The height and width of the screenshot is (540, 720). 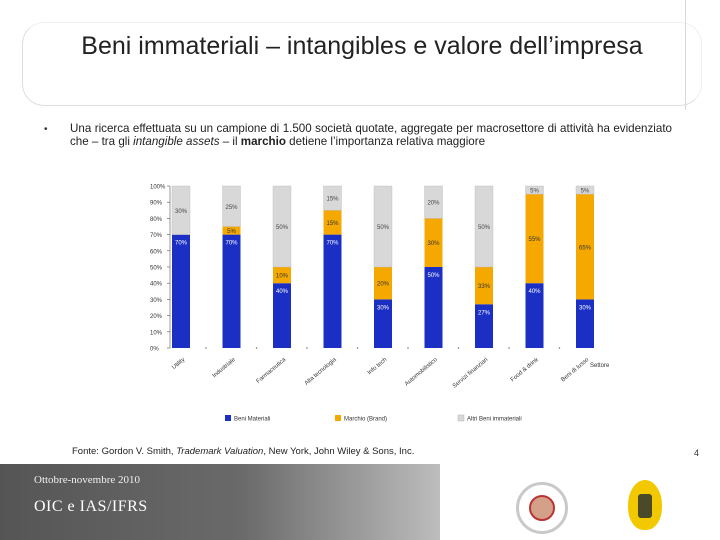 What do you see at coordinates (645, 506) in the screenshot?
I see `oic-logo-emblem` at bounding box center [645, 506].